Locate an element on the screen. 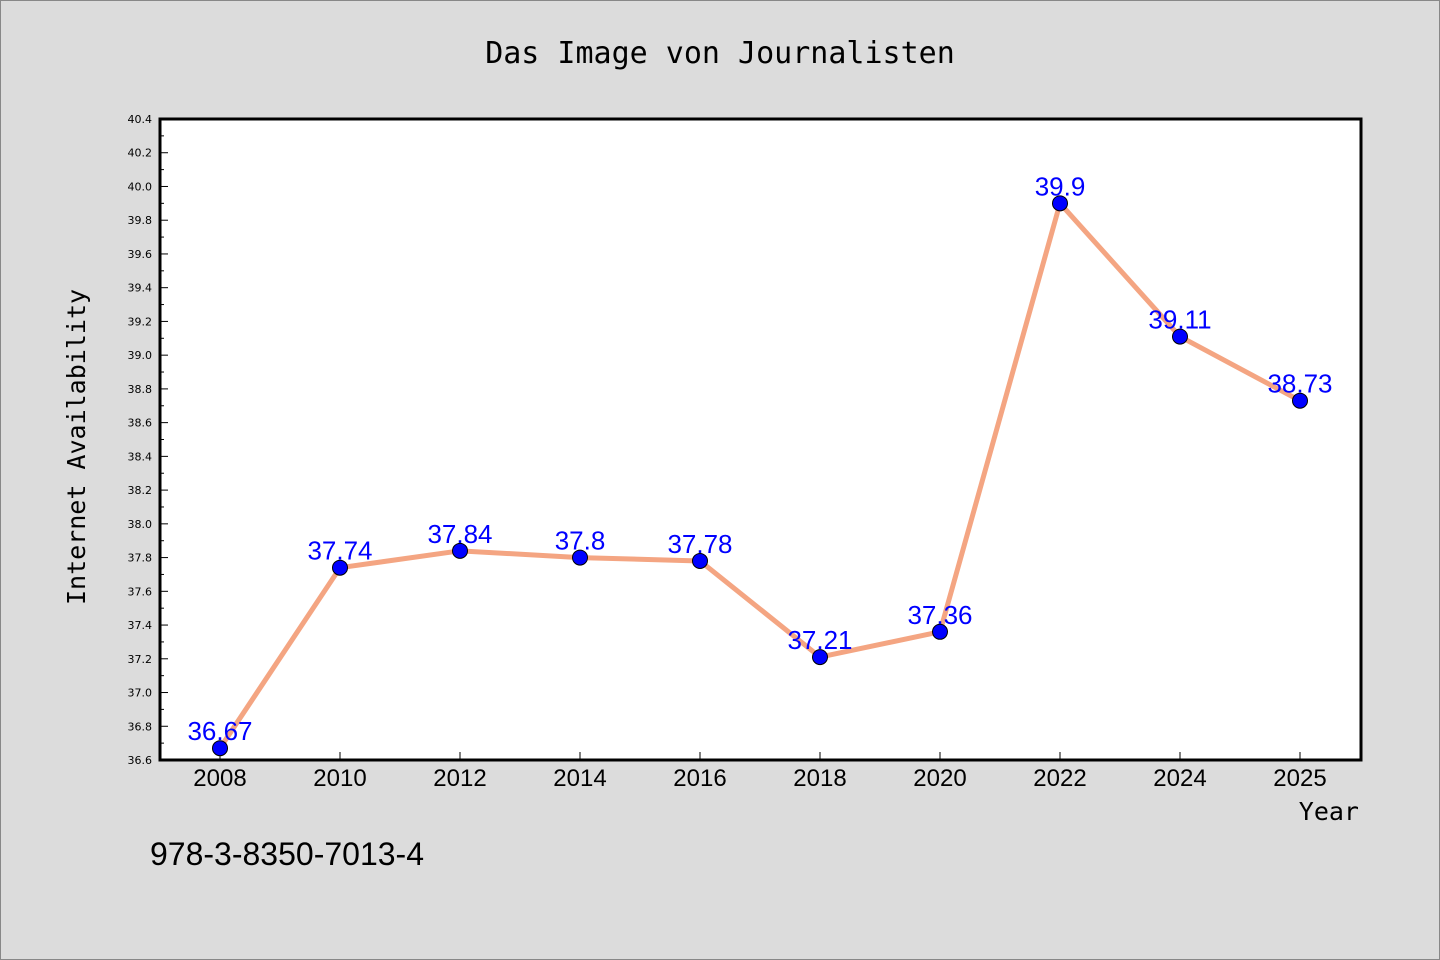 This screenshot has width=1440, height=960. data-label: 37.78 is located at coordinates (699, 544).